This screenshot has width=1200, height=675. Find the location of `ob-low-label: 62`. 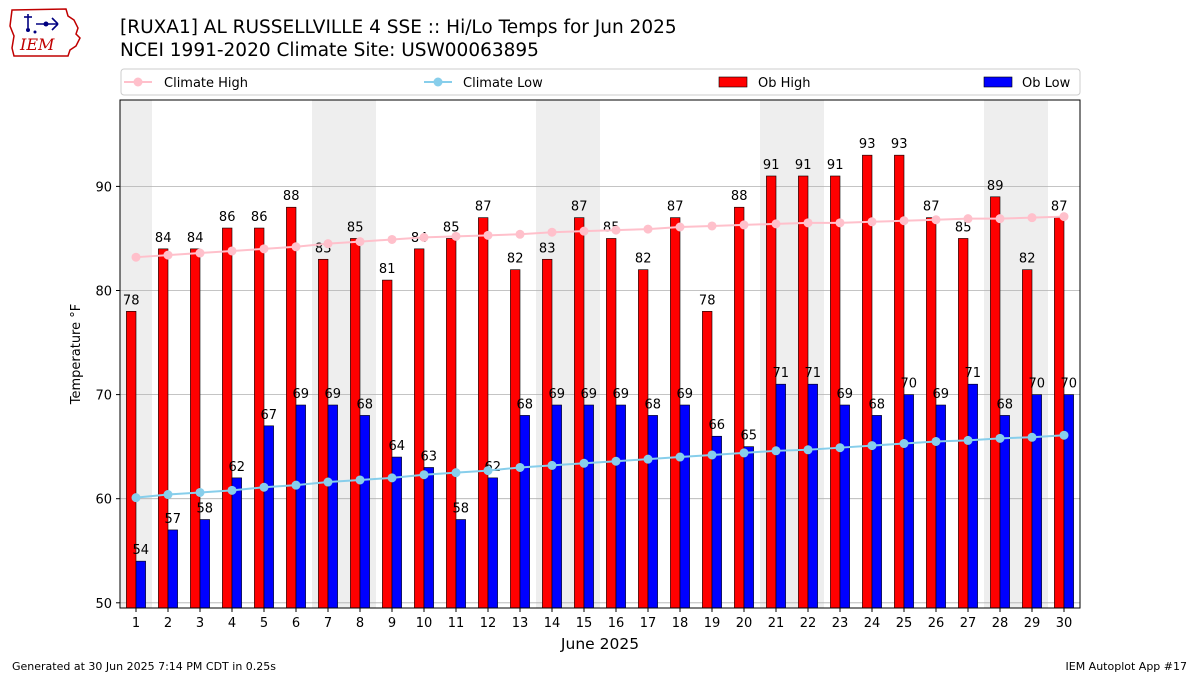

ob-low-label: 62 is located at coordinates (237, 467).